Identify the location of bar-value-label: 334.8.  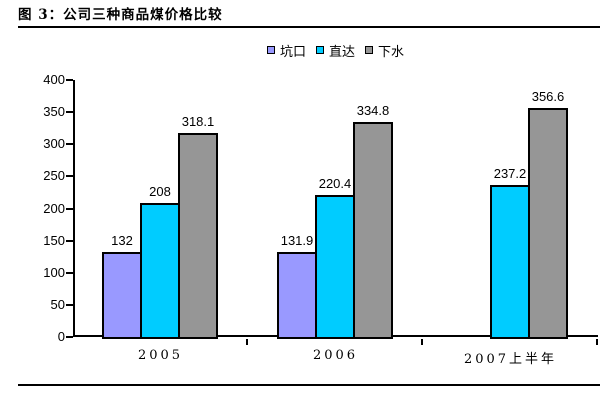
(373, 110).